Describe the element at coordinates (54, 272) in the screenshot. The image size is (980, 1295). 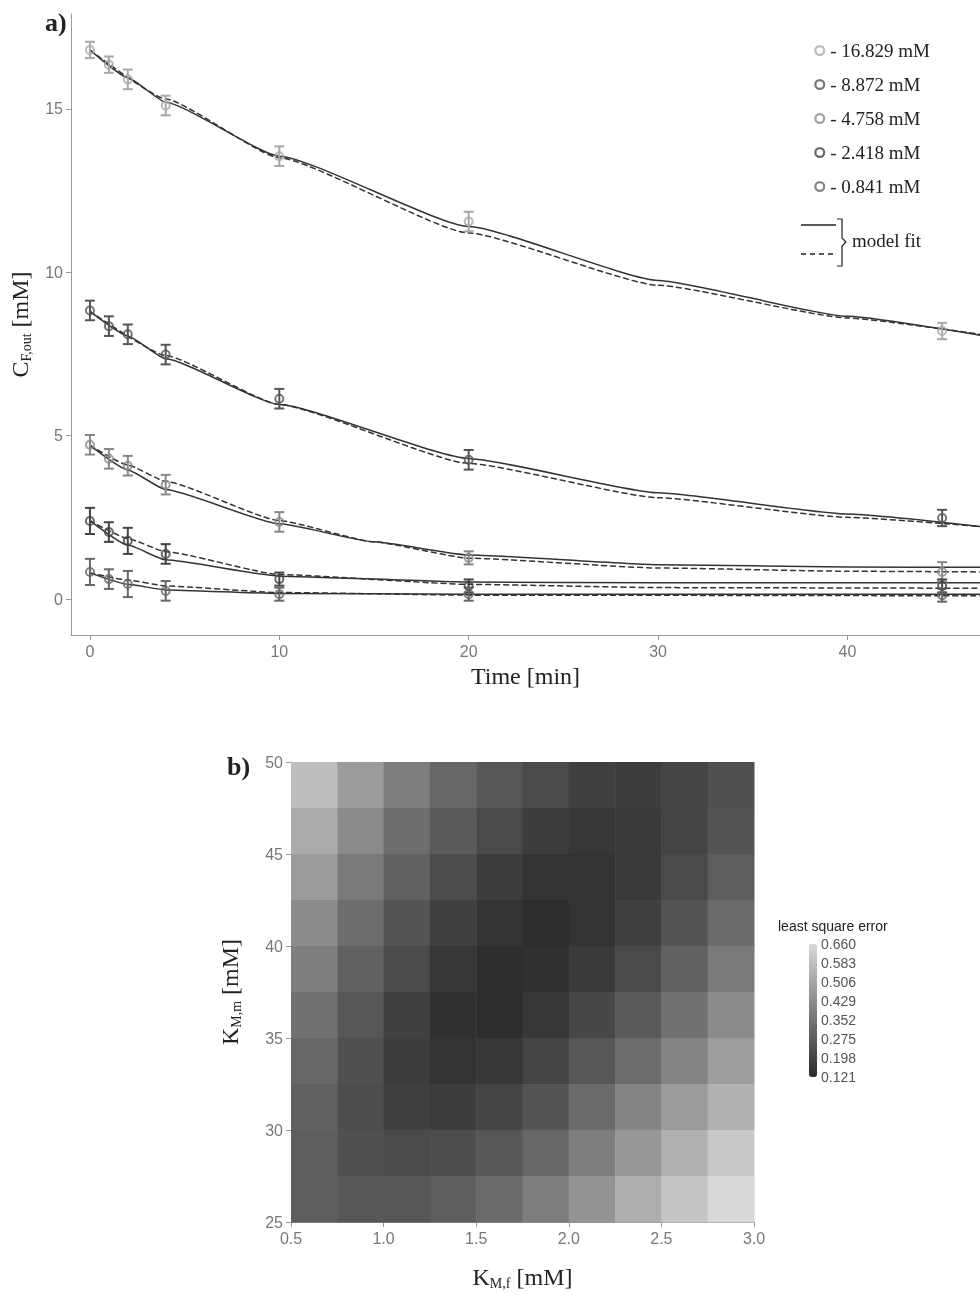
I see `y-tick-label: 10` at that location.